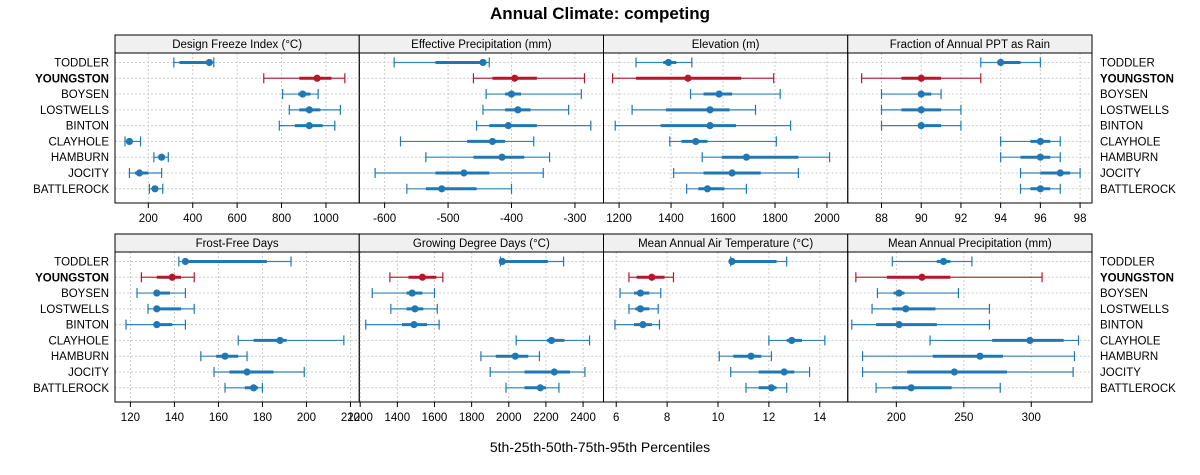  What do you see at coordinates (384, 219) in the screenshot?
I see `tick-label: -600` at bounding box center [384, 219].